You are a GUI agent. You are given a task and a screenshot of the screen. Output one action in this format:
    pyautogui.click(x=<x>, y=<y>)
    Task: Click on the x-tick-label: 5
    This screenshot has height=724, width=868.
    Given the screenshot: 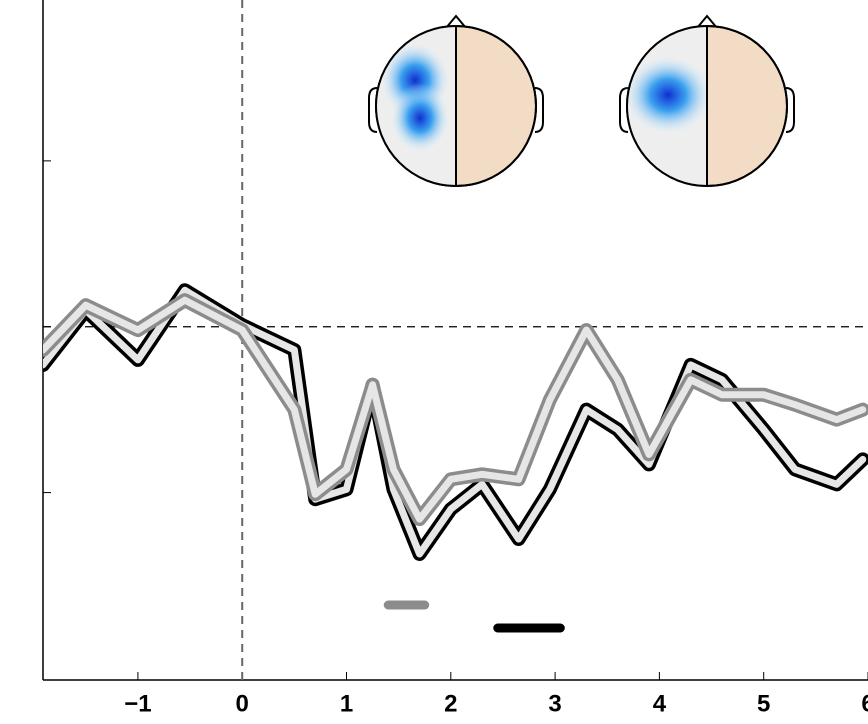 What is the action you would take?
    pyautogui.click(x=763, y=703)
    